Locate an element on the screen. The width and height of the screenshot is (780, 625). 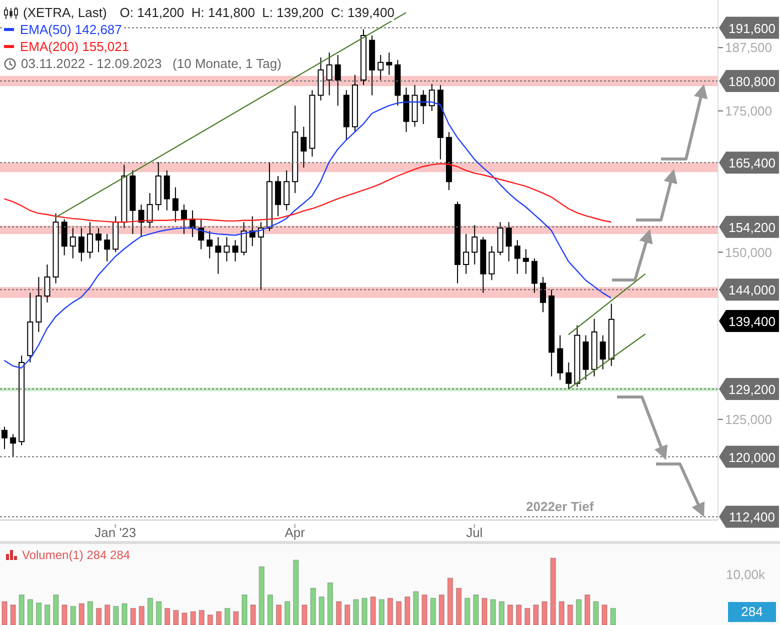
chart-title: Volumen(1) 284 284 is located at coordinates (76, 555).